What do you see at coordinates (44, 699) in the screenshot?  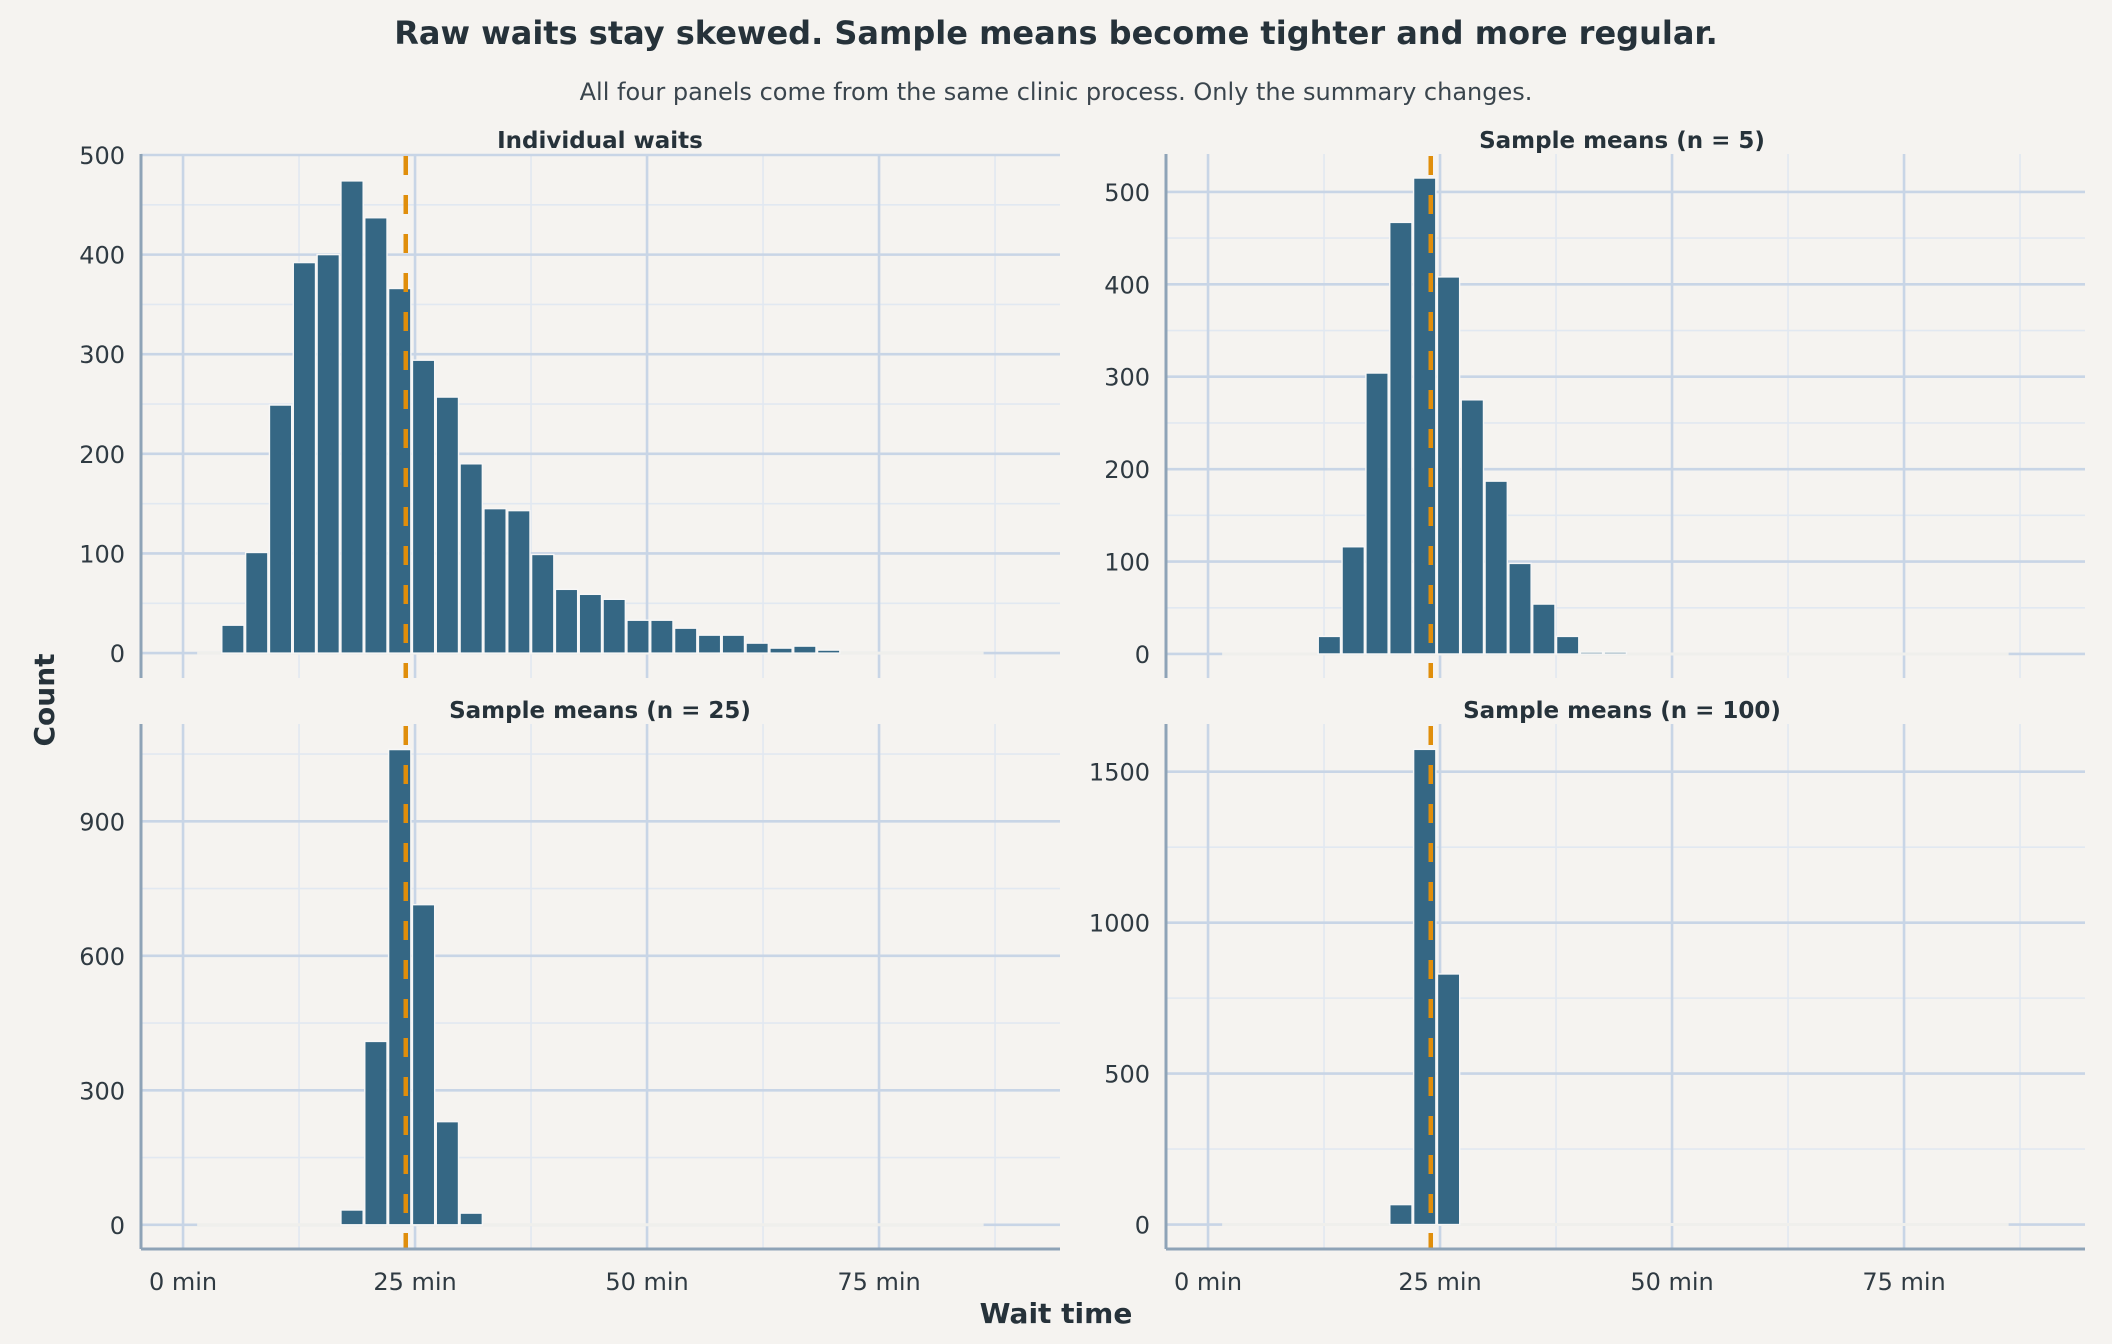 I see `y-axis-label: Count` at bounding box center [44, 699].